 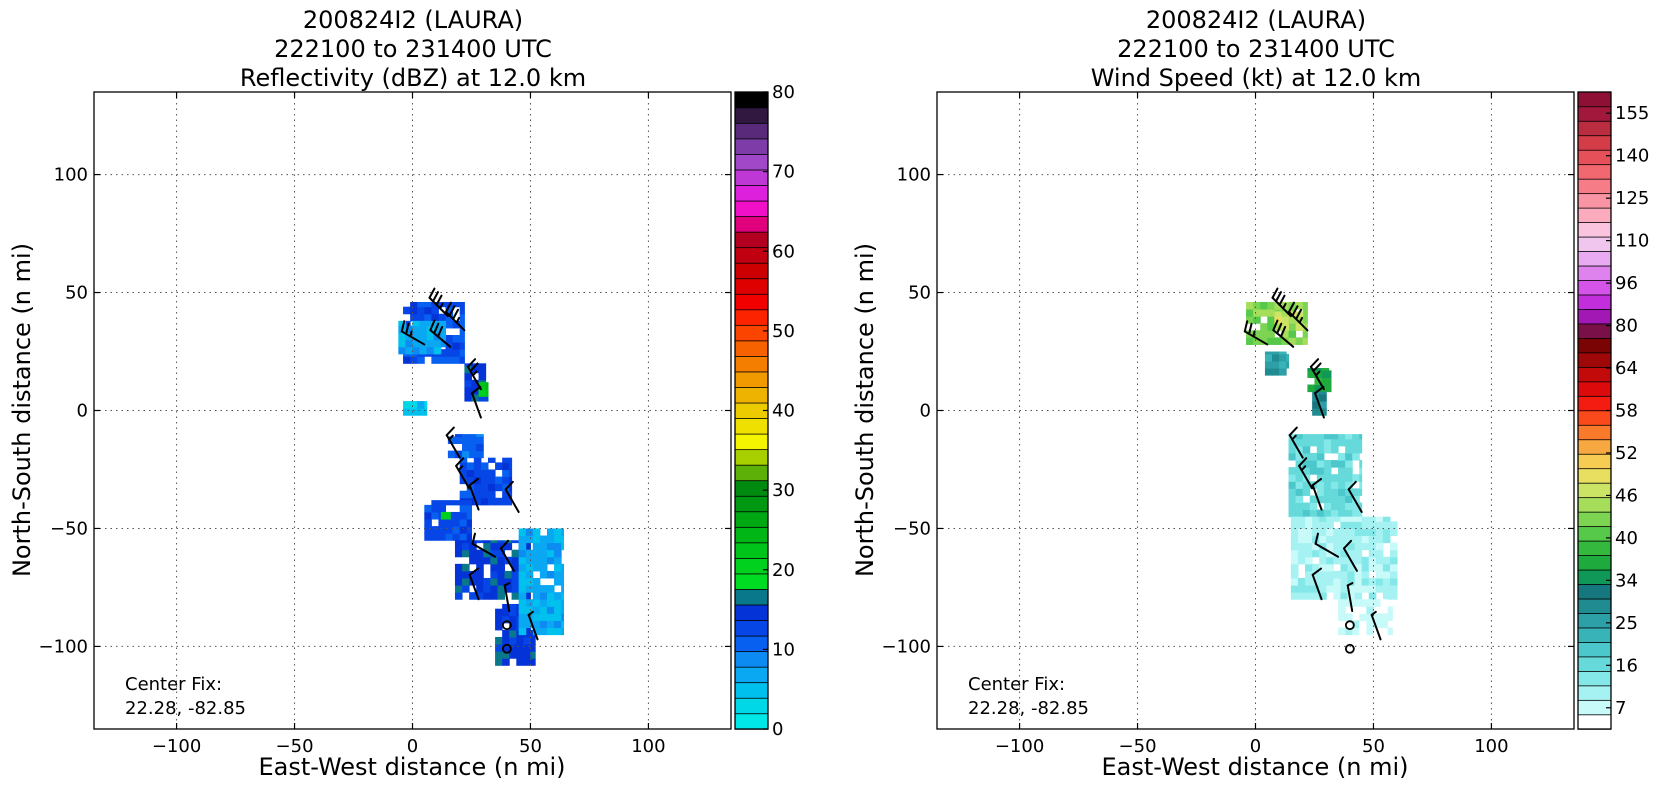 I want to click on reflectivity-center-fix-value: 22.28, -82.85, so click(x=185, y=708).